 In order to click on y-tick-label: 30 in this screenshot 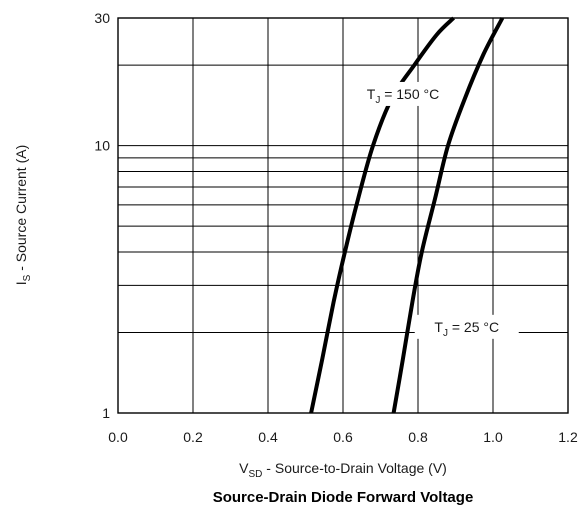, I will do `click(102, 18)`.